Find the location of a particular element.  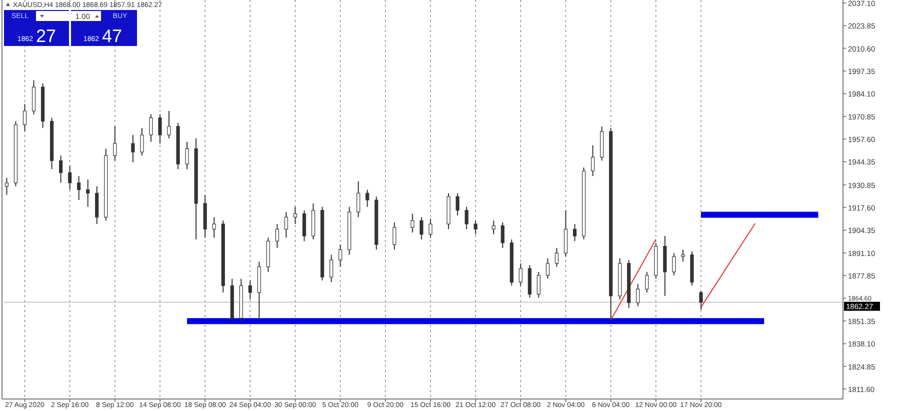

annotation: 47 is located at coordinates (112, 36).